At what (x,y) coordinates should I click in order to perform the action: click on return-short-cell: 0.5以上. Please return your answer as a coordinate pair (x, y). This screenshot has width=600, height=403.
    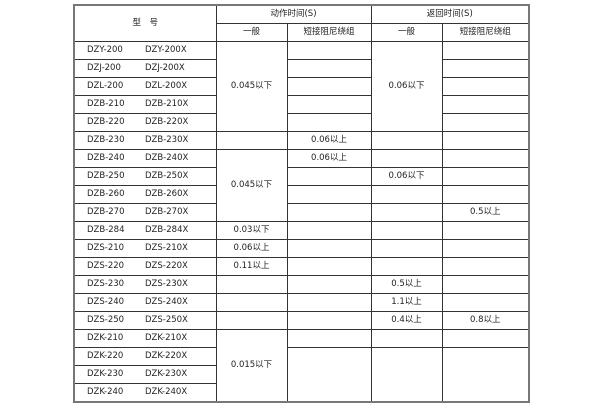
    Looking at the image, I should click on (485, 212).